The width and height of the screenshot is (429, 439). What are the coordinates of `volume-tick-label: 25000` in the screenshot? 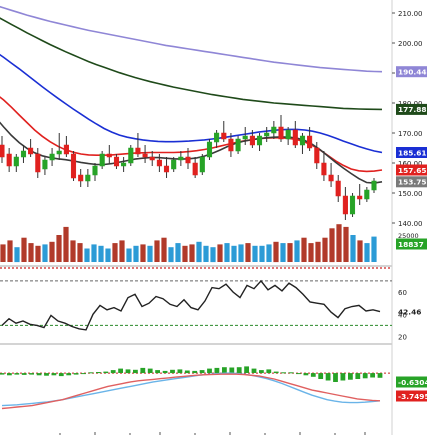 It's located at (408, 236).